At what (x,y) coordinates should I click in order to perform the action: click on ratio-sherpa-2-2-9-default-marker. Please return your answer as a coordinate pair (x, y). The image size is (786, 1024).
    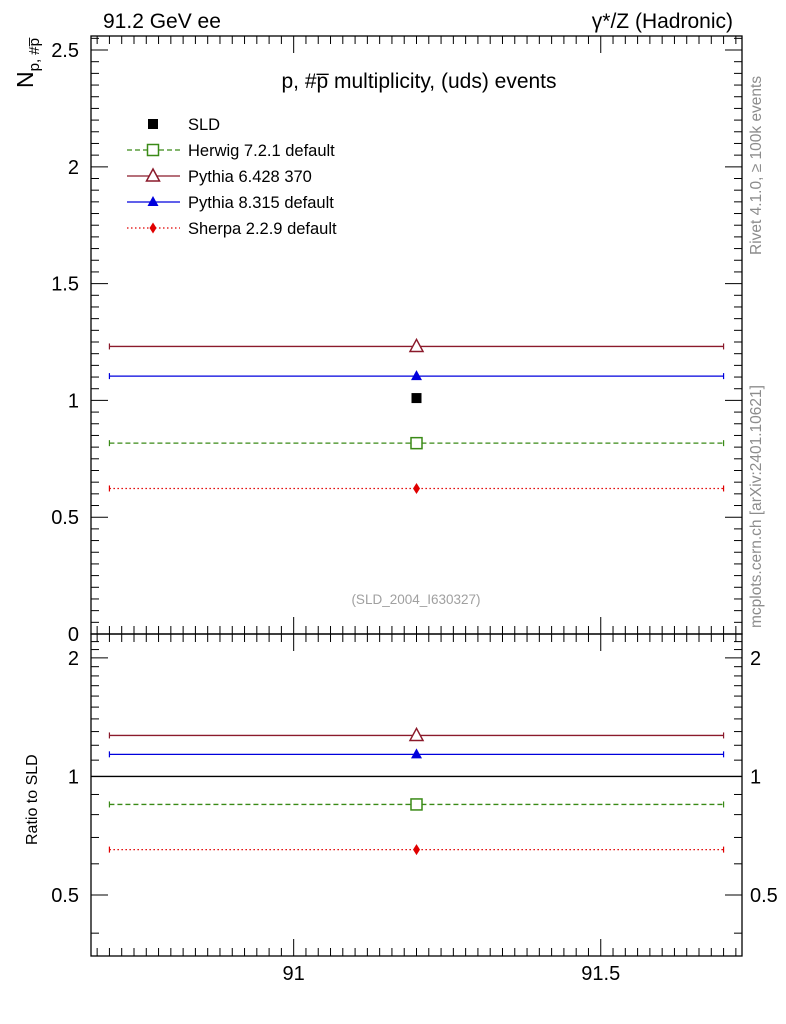
    Looking at the image, I should click on (416, 850).